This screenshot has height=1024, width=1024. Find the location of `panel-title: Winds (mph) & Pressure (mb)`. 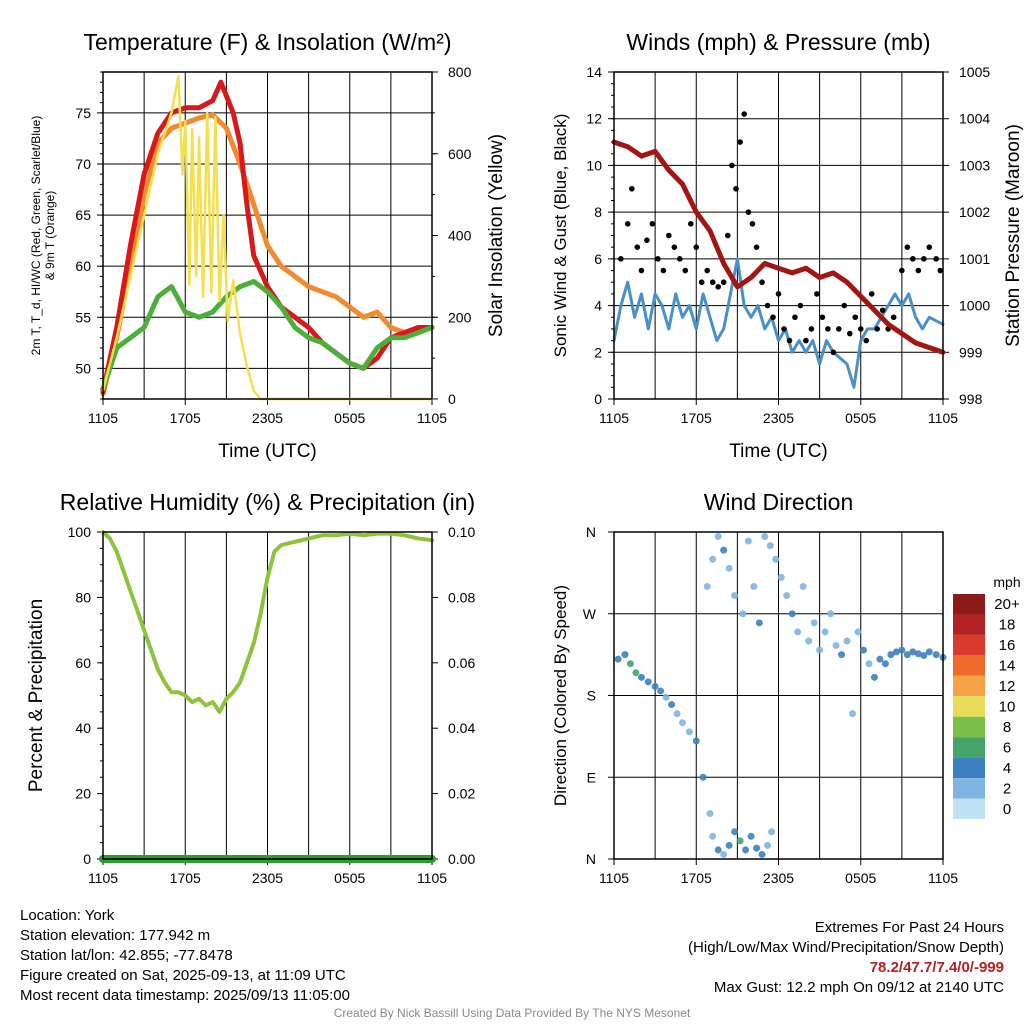

panel-title: Winds (mph) & Pressure (mb) is located at coordinates (778, 42).